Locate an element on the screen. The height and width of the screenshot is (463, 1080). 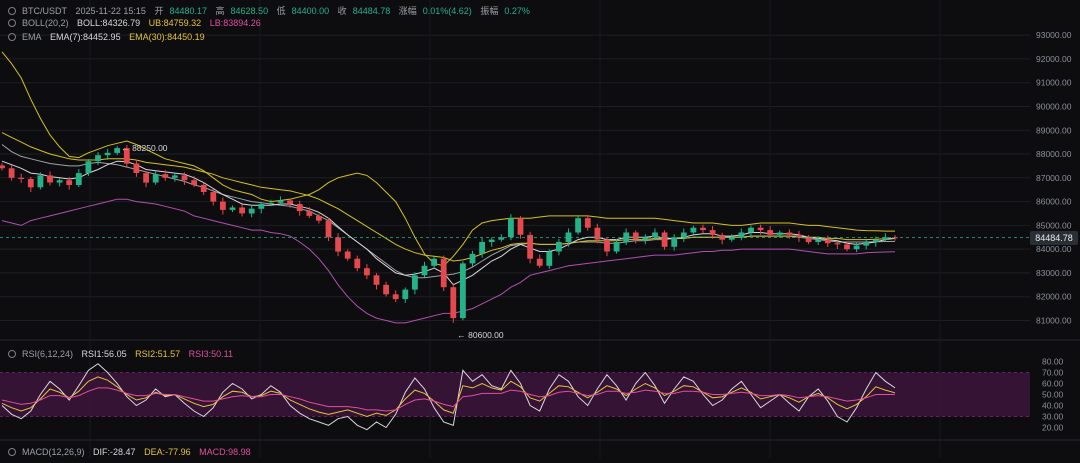
rsi-tick-label: 40.00 is located at coordinates (1053, 406).